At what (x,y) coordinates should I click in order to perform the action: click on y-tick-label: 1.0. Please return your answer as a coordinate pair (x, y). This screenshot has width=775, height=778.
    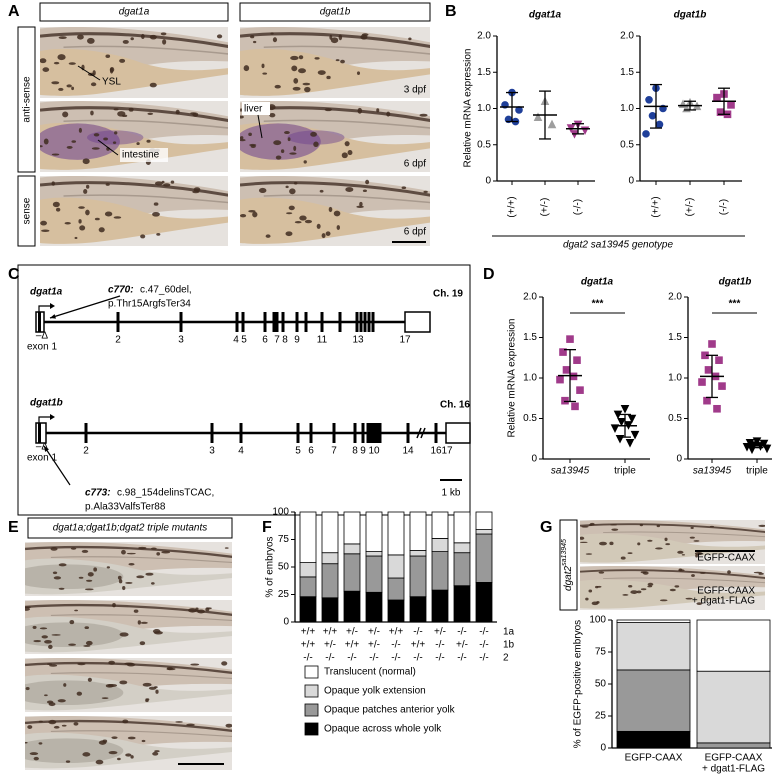
    Looking at the image, I should click on (627, 108).